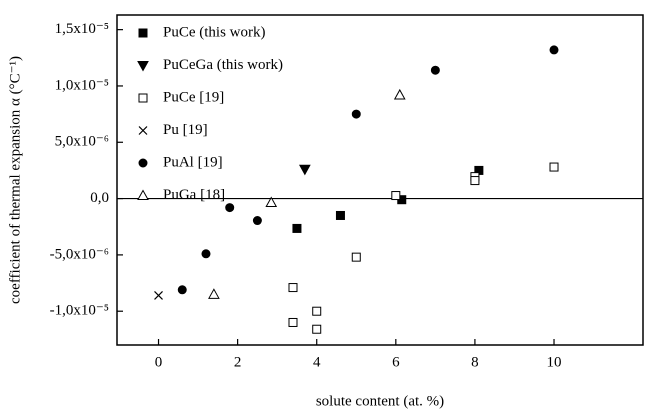 This screenshot has height=415, width=650. I want to click on y-tick-label: 0,0, so click(99, 198).